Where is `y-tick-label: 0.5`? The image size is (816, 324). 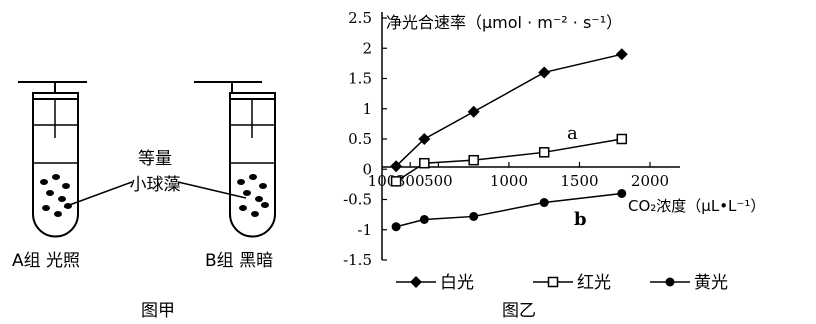
y-tick-label: 0.5 is located at coordinates (360, 139).